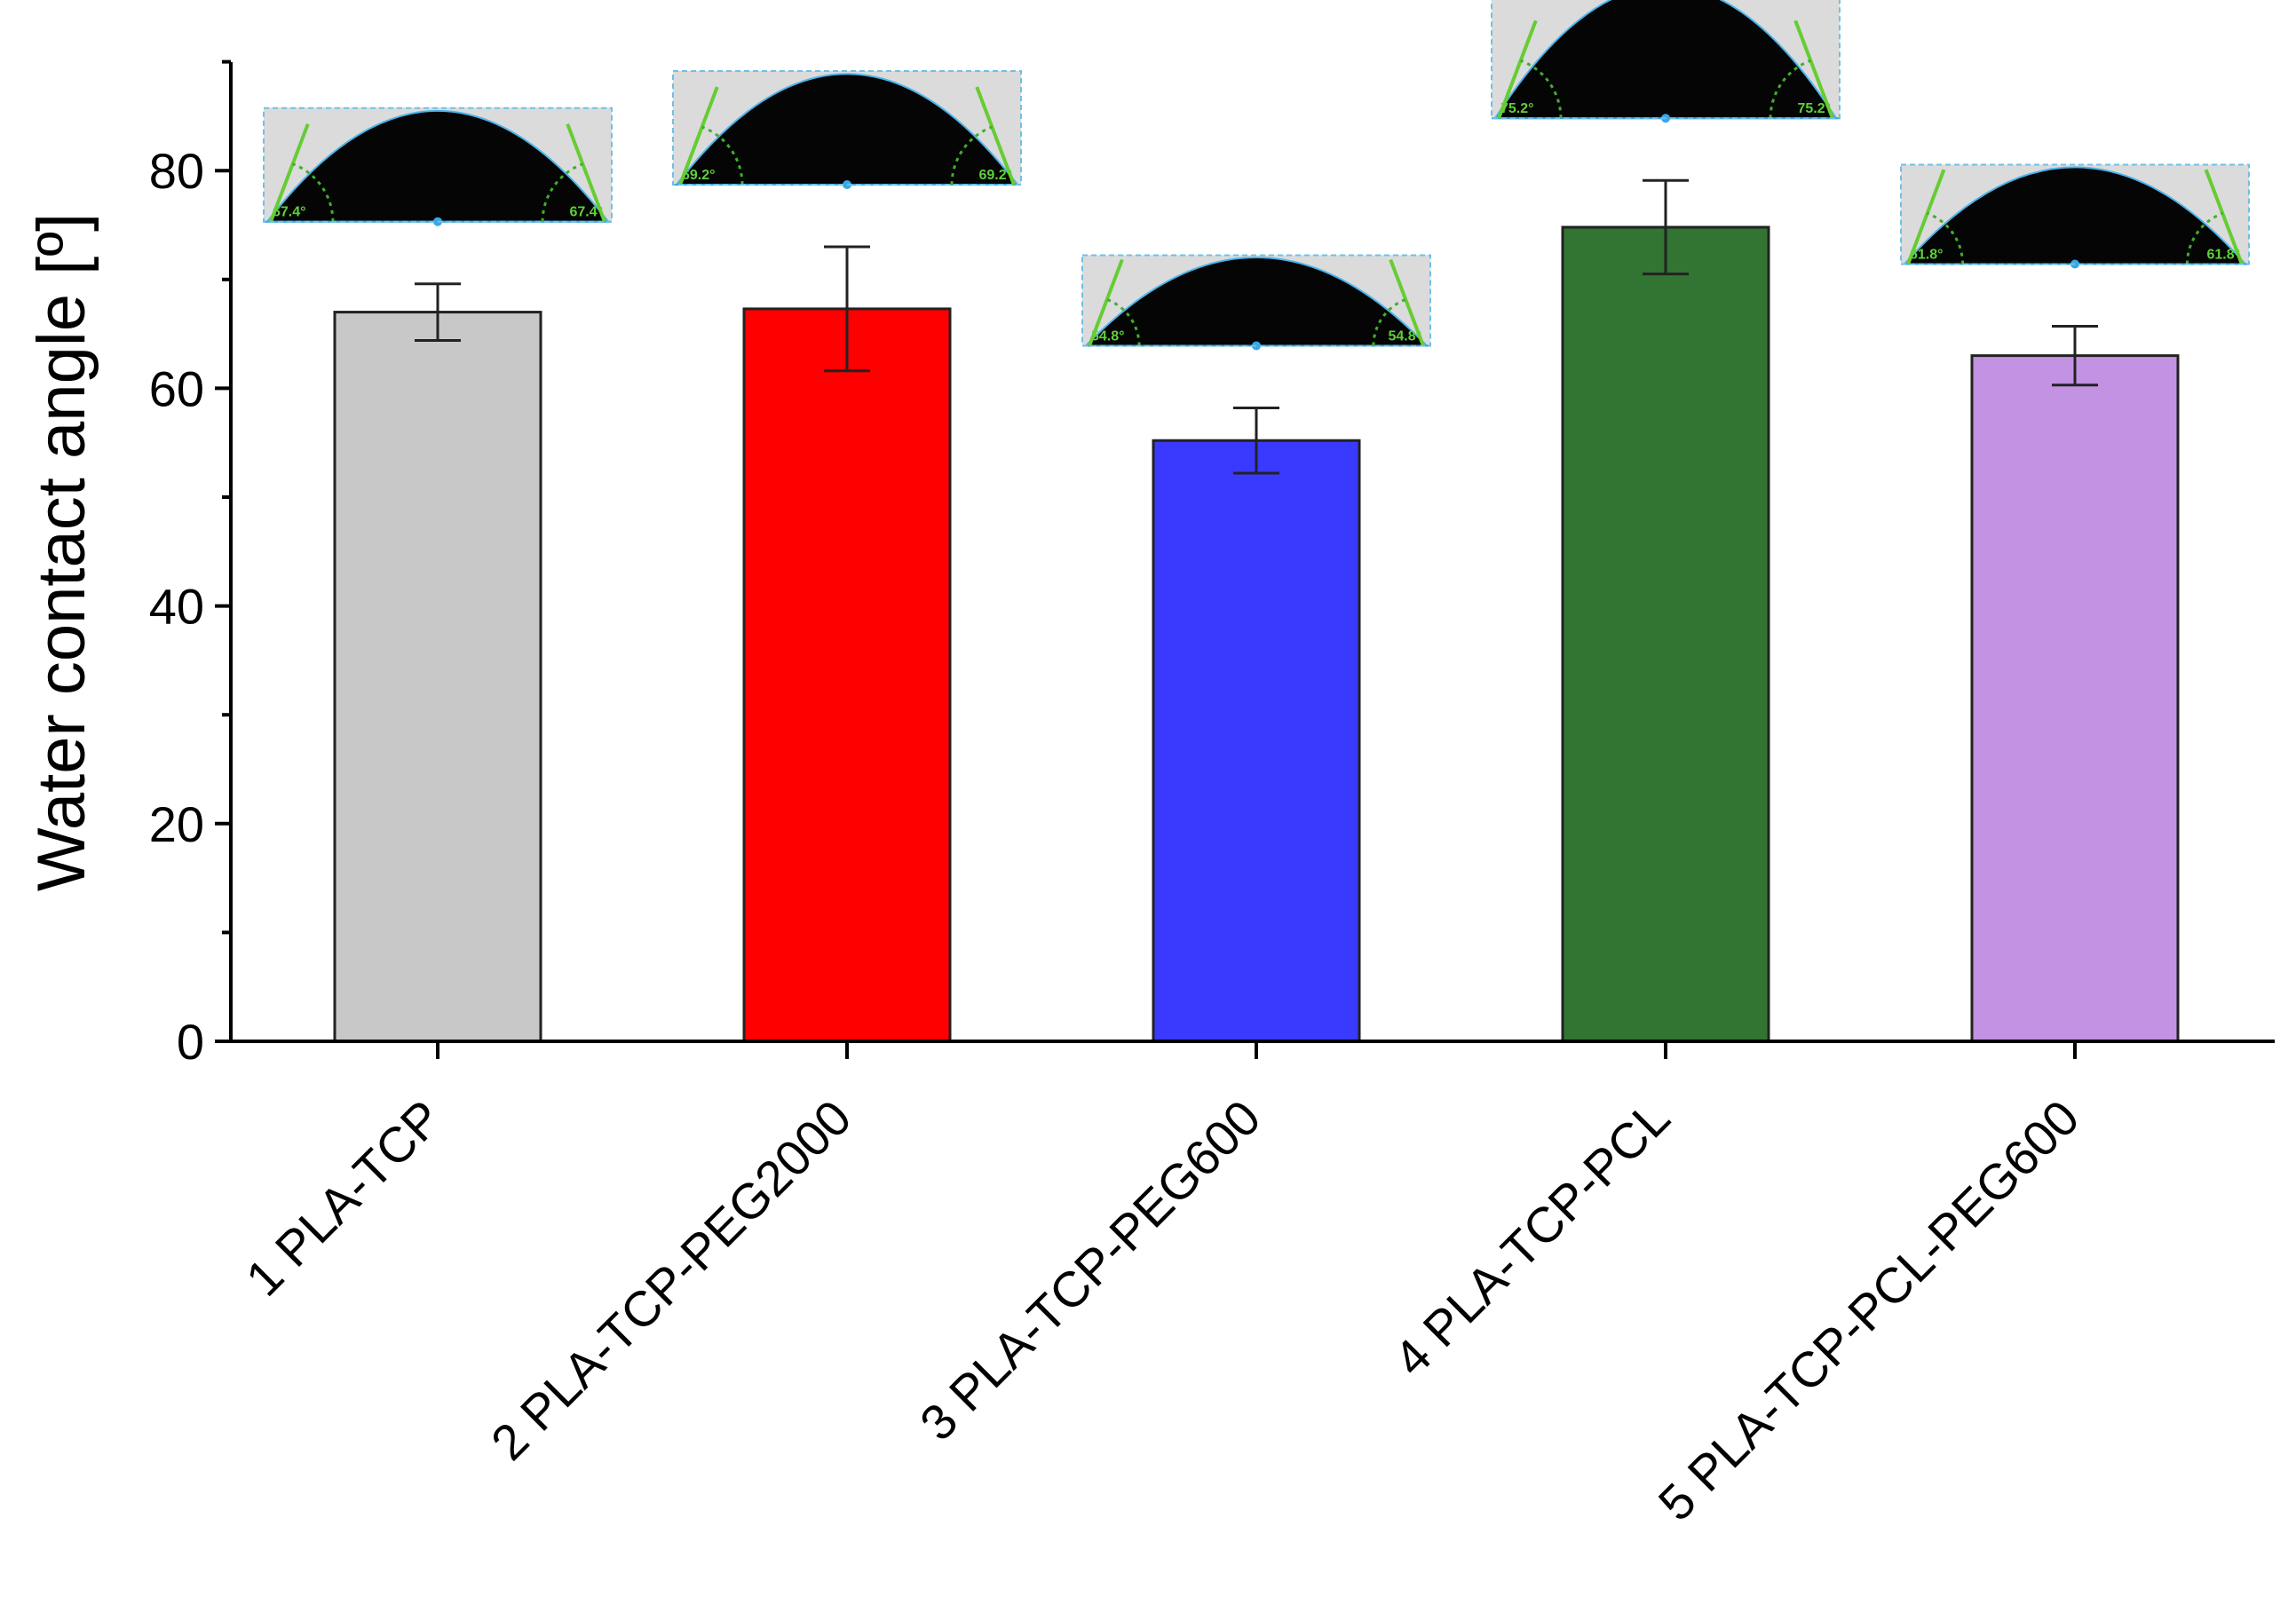  I want to click on angle-label-right: 61.8°, so click(2223, 255).